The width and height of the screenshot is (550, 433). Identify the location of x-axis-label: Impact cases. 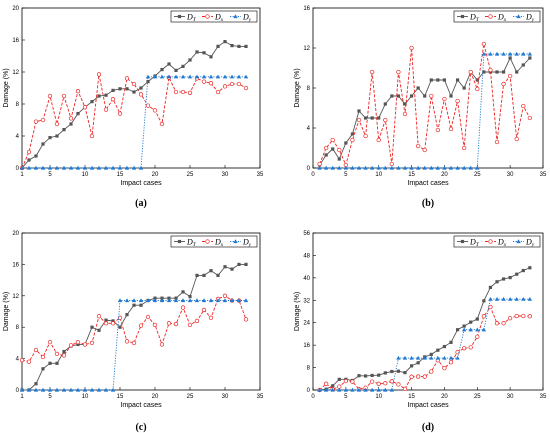
(141, 183).